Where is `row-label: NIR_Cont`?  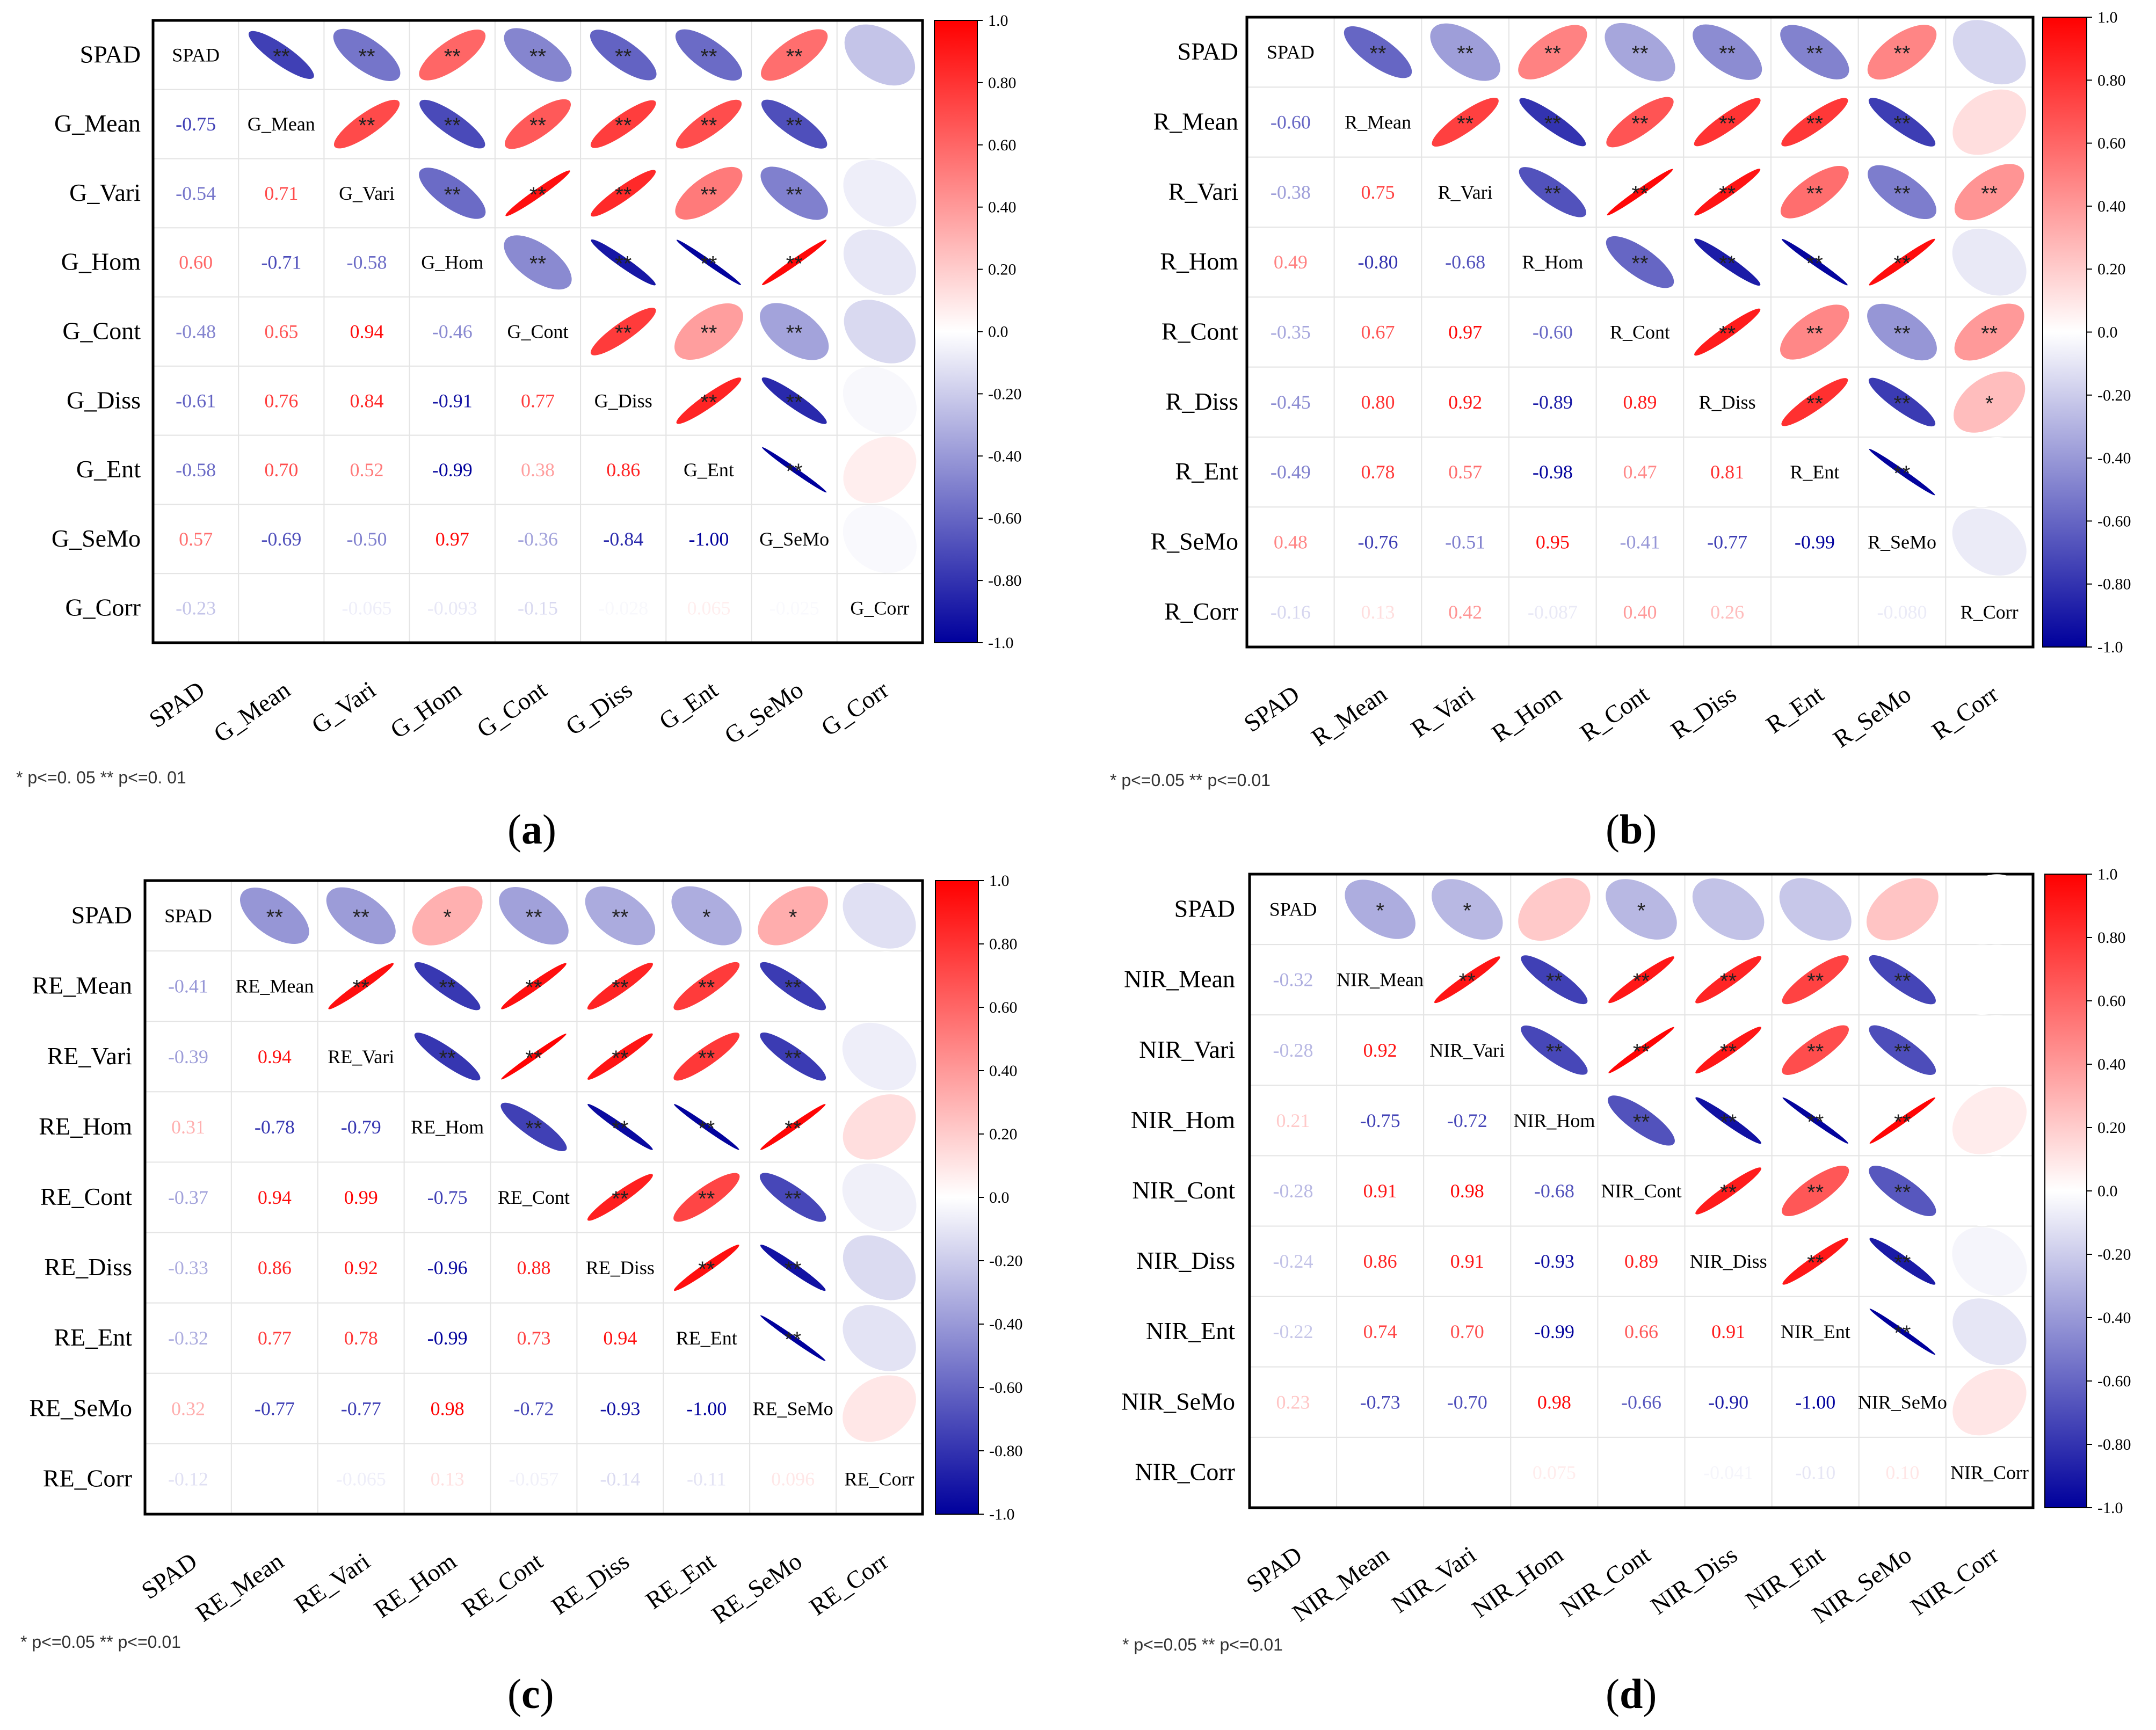
row-label: NIR_Cont is located at coordinates (1183, 1190).